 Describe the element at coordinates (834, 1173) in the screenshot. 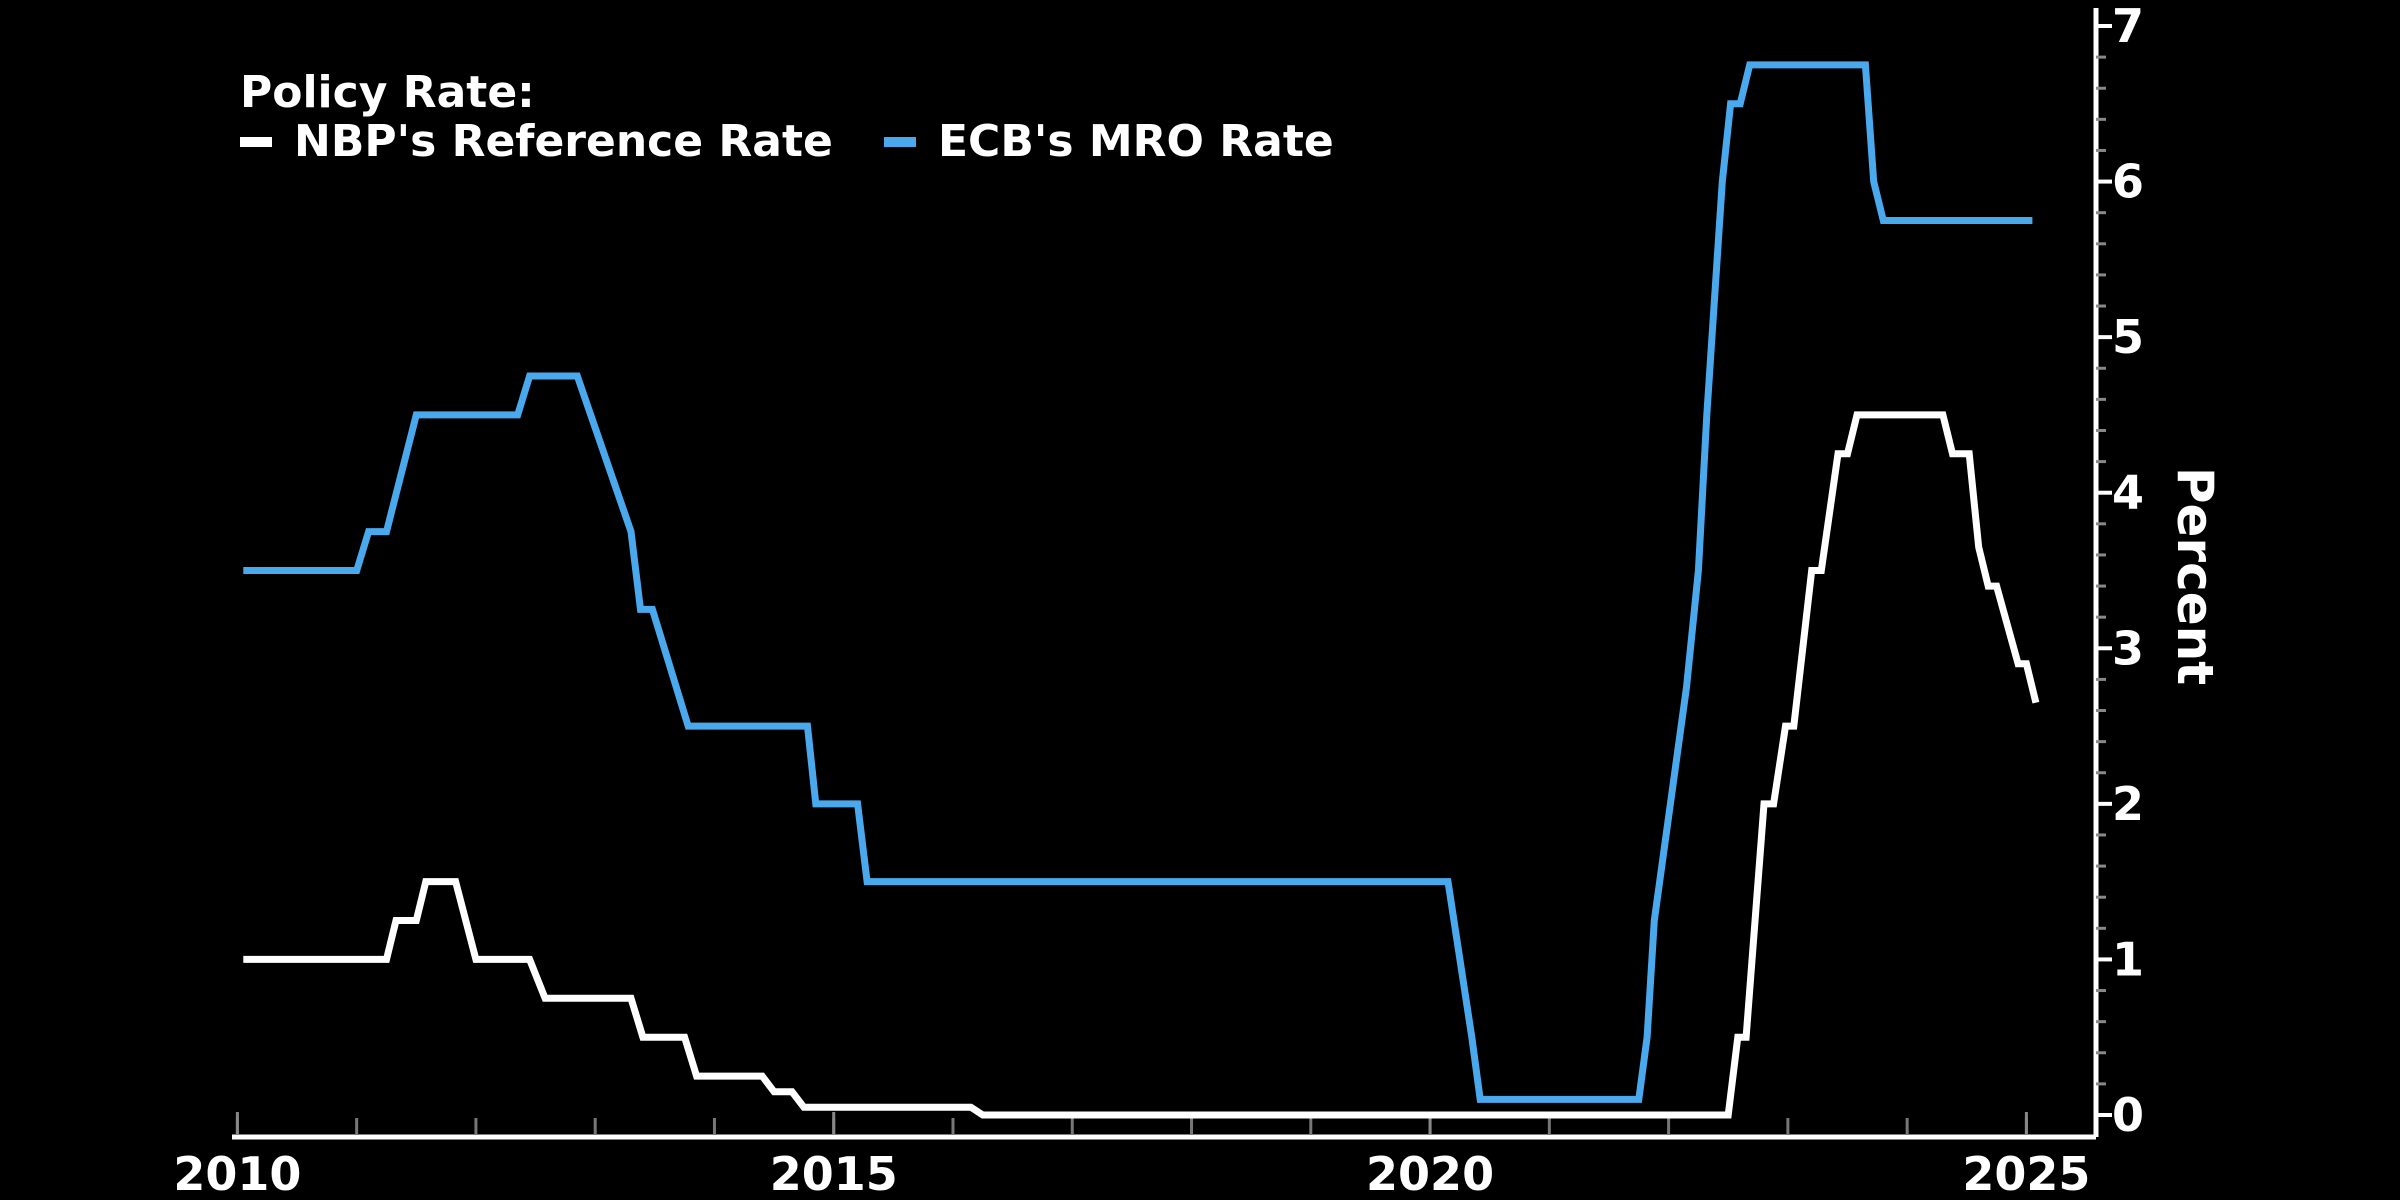

I see `x-tick-label: 2015` at that location.